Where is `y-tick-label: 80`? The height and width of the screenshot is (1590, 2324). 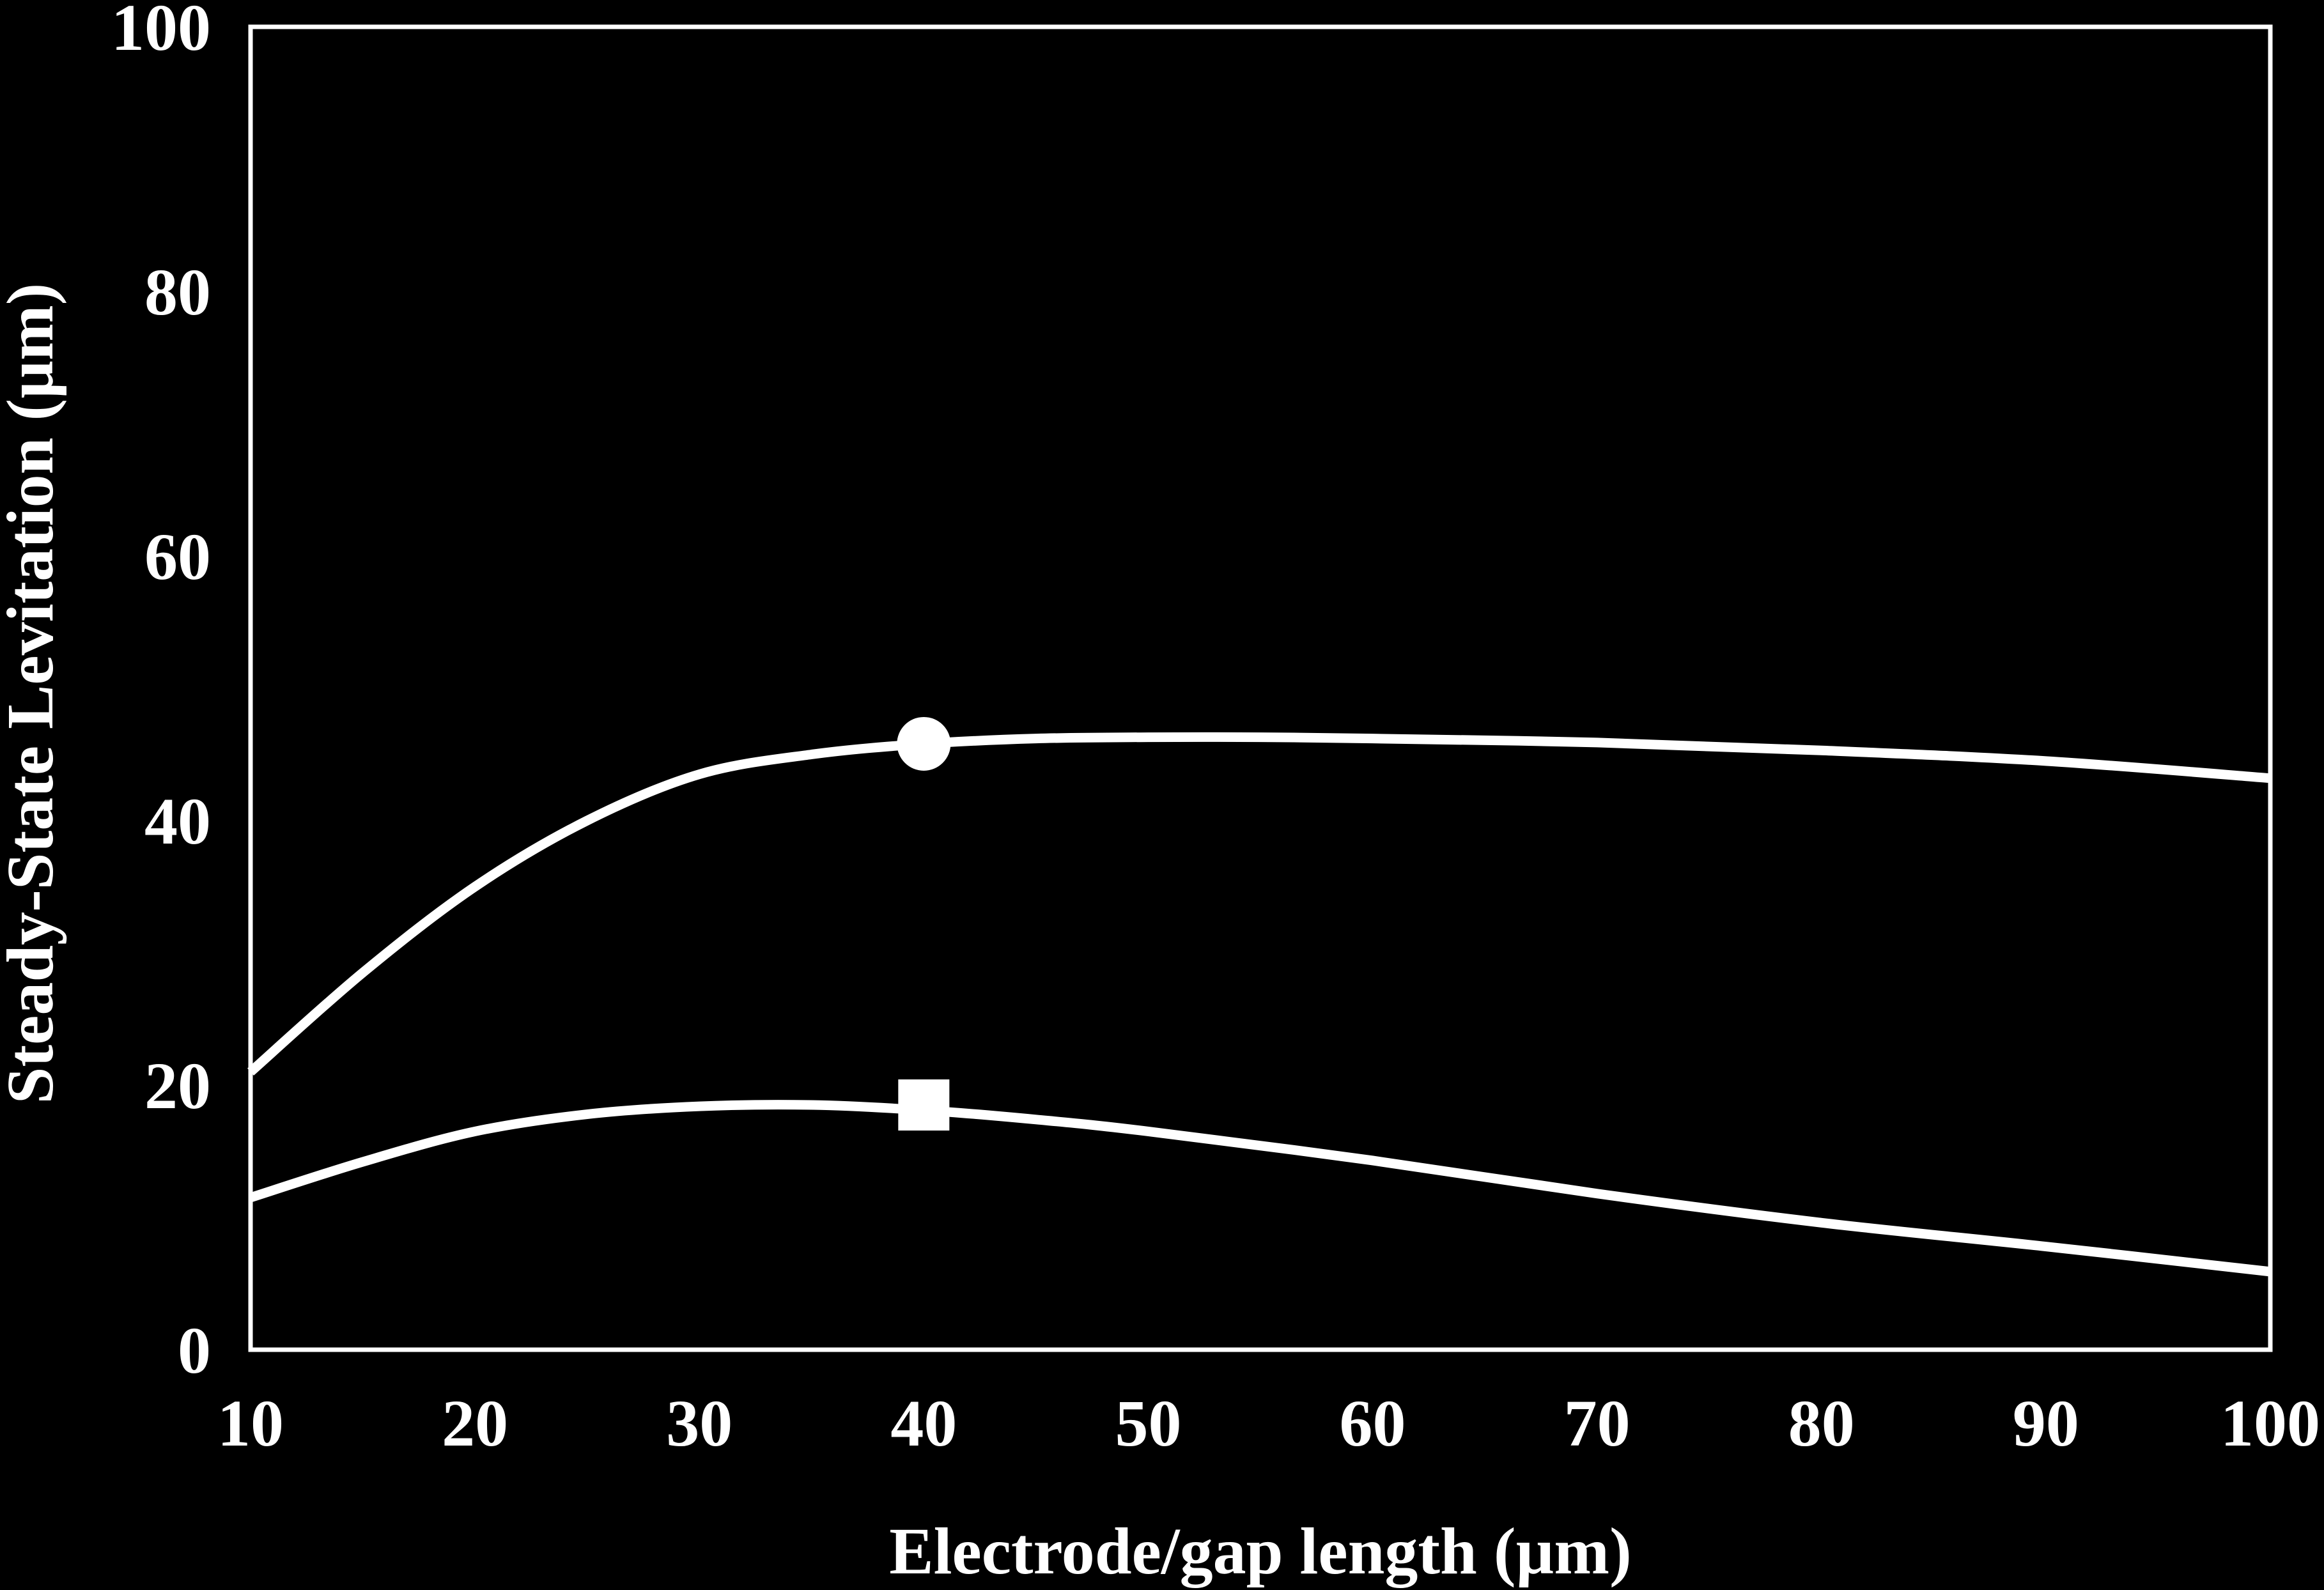 y-tick-label: 80 is located at coordinates (177, 292).